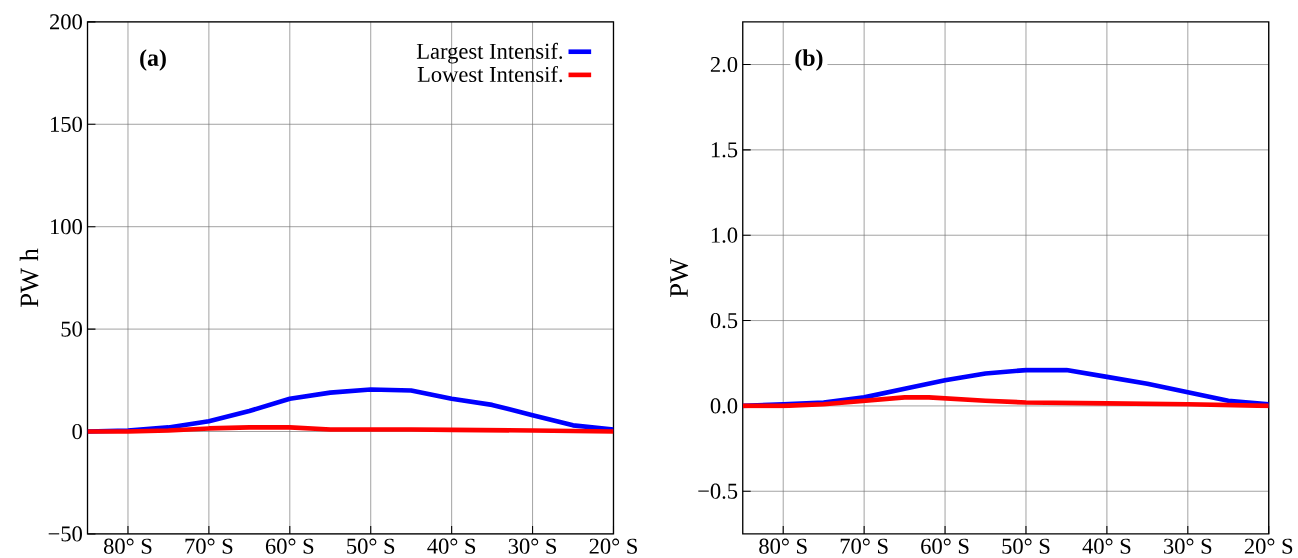  Describe the element at coordinates (724, 235) in the screenshot. I see `y-tick-label: 1.0` at that location.